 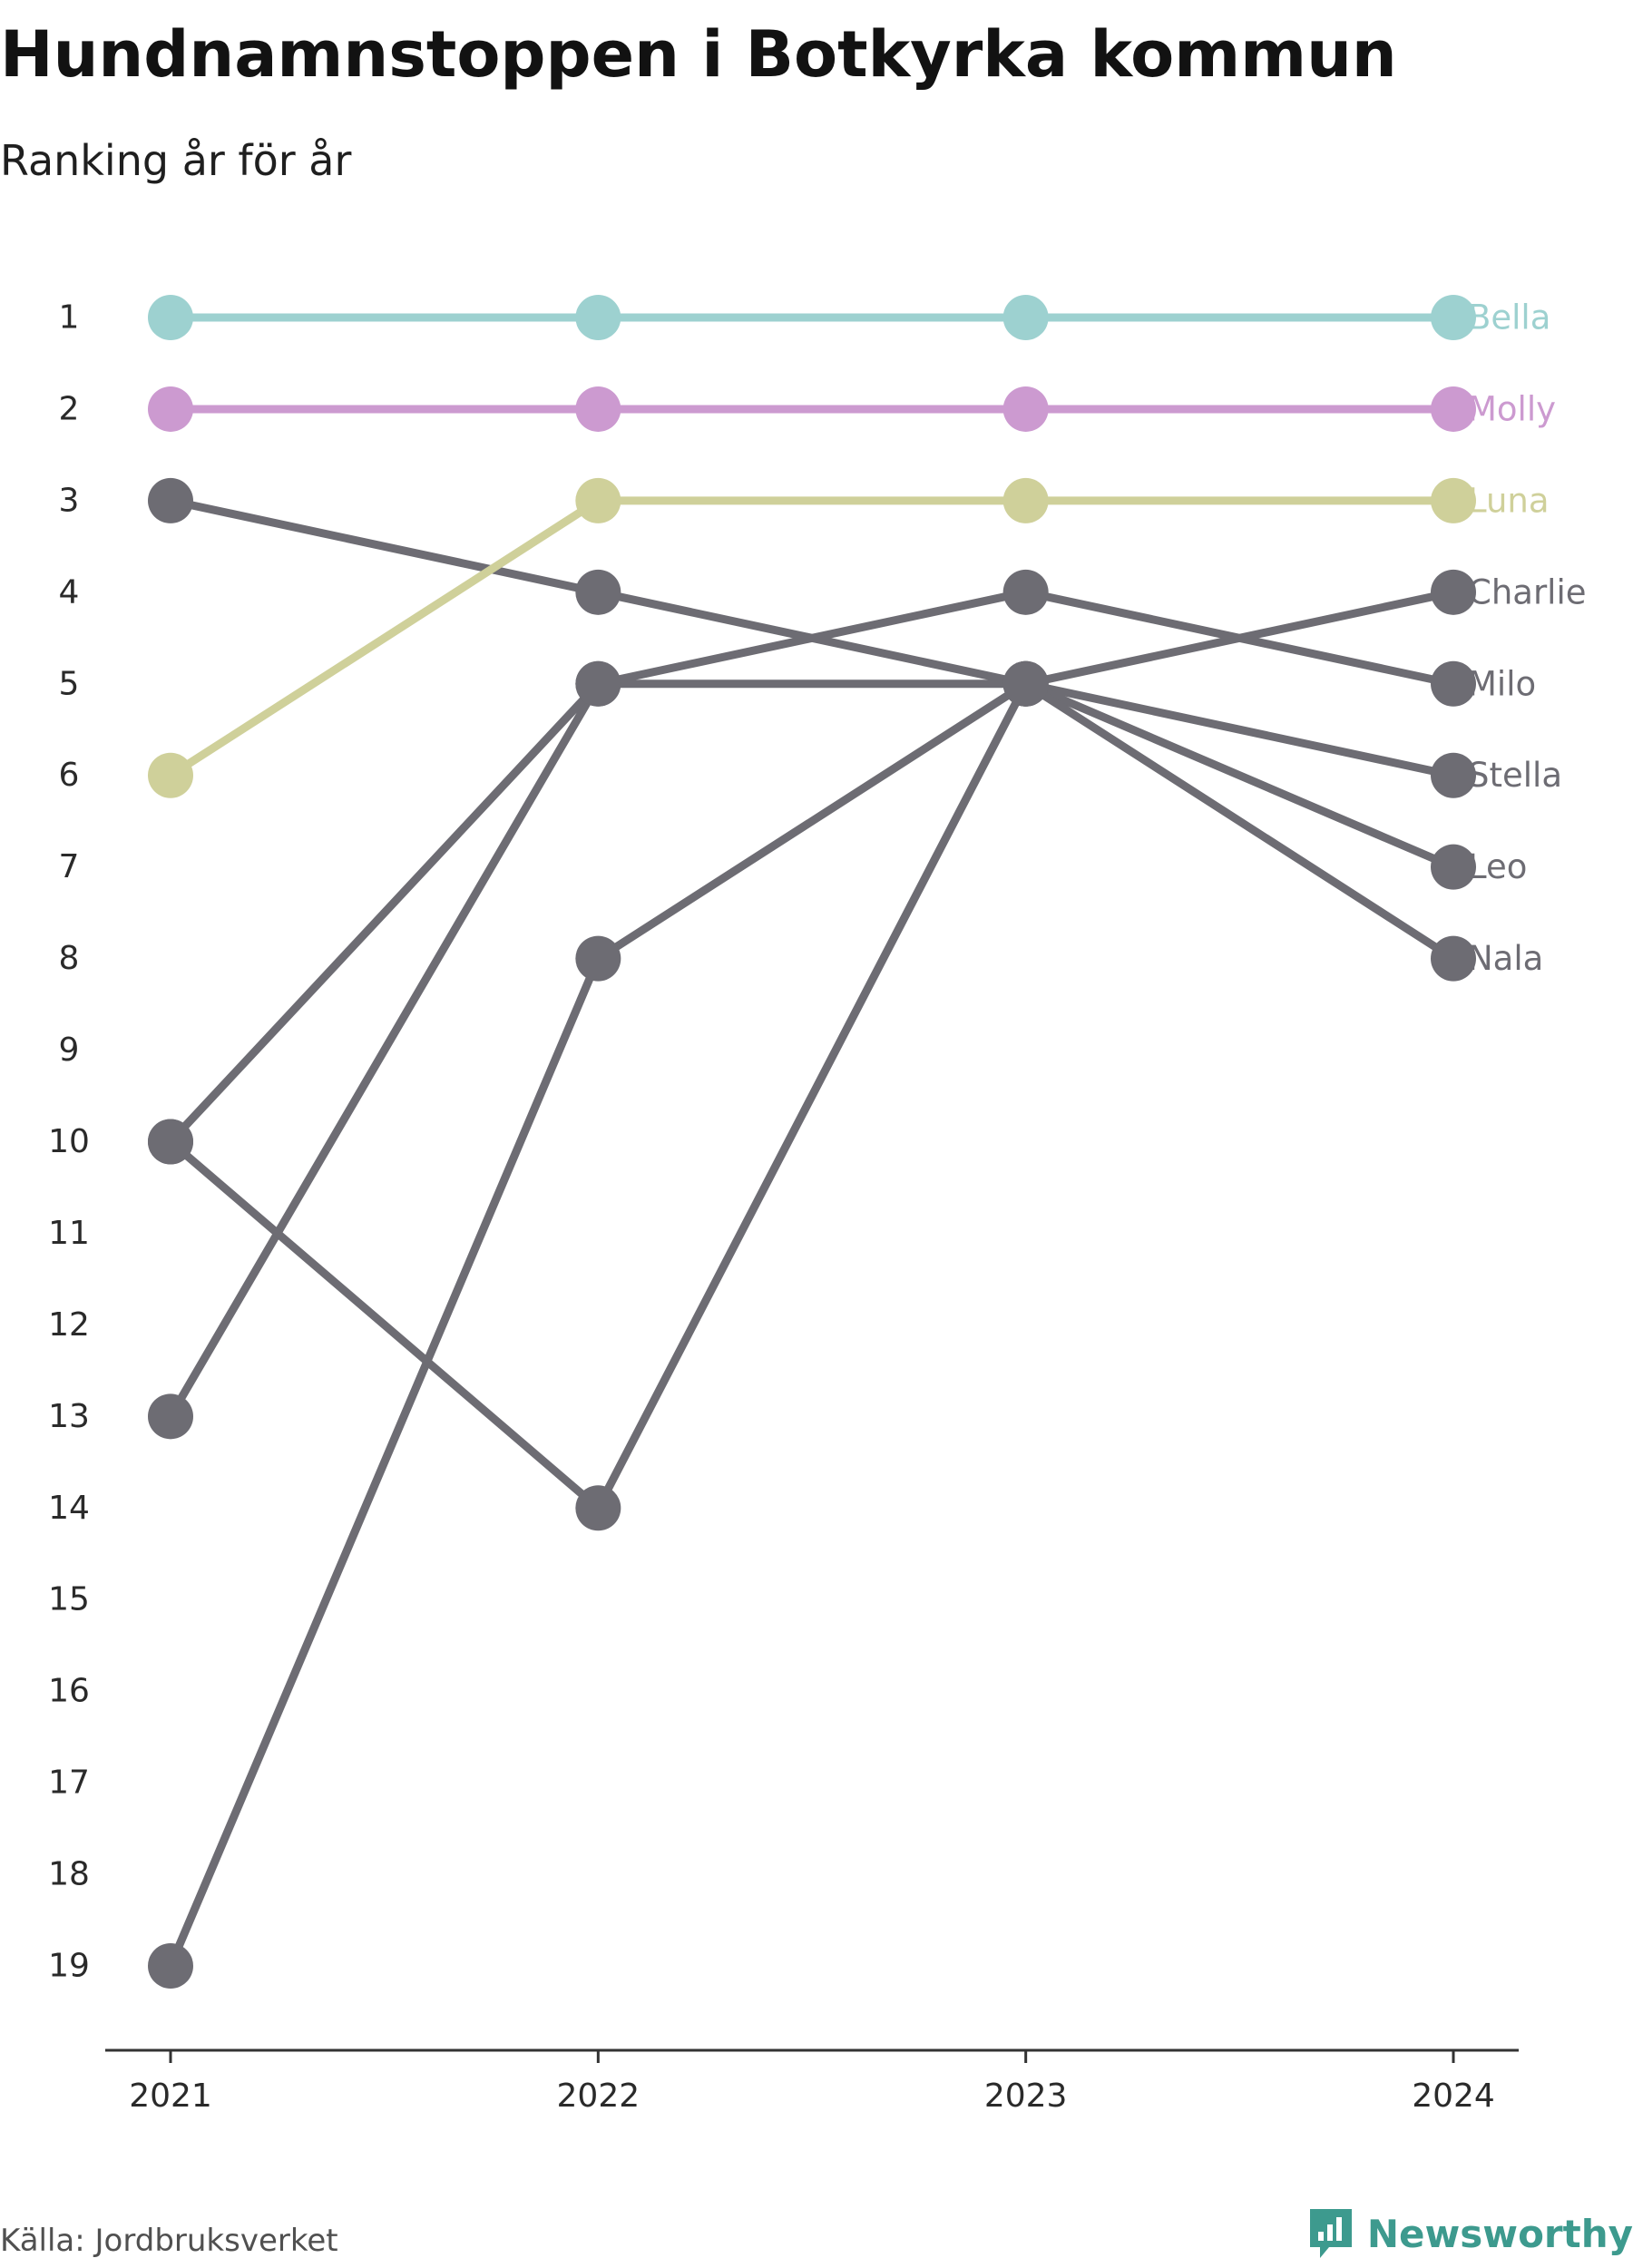 I want to click on point-nala-2023, so click(x=1025, y=683).